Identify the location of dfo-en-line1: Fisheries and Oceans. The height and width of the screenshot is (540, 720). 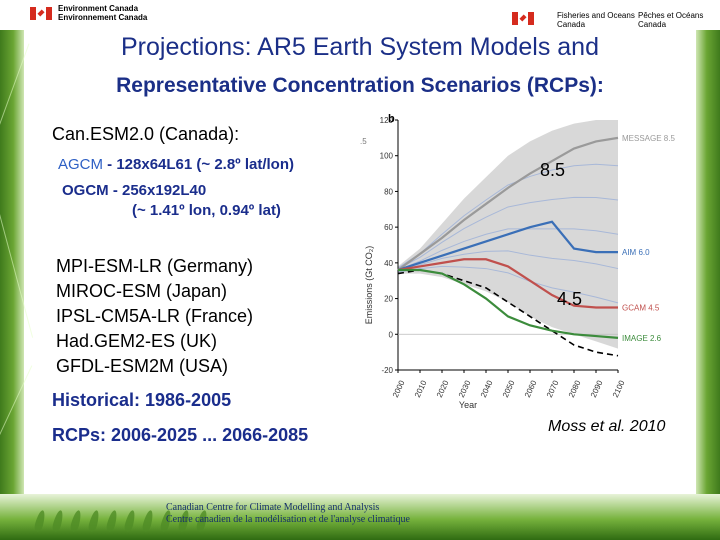
(596, 15).